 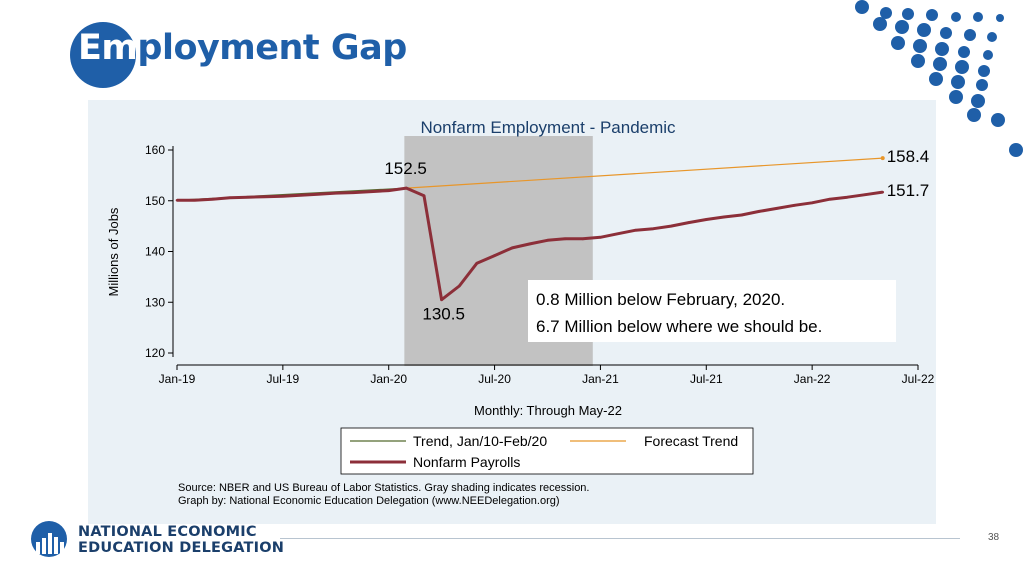 I want to click on org-name-line2: EDUCATION DELEGATION, so click(x=181, y=548).